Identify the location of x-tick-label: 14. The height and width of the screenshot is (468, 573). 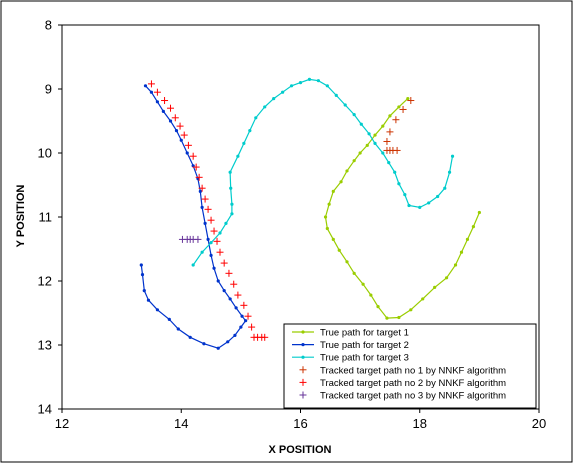
(181, 423).